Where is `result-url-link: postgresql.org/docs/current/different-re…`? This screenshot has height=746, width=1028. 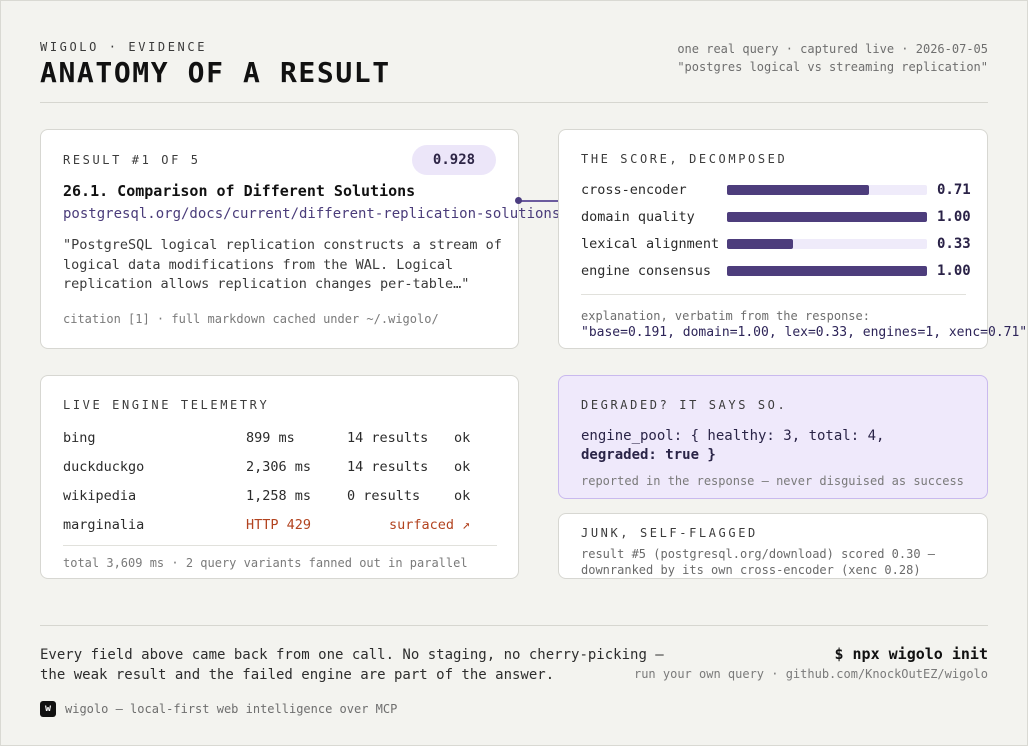
result-url-link: postgresql.org/docs/current/different-re… is located at coordinates (312, 214).